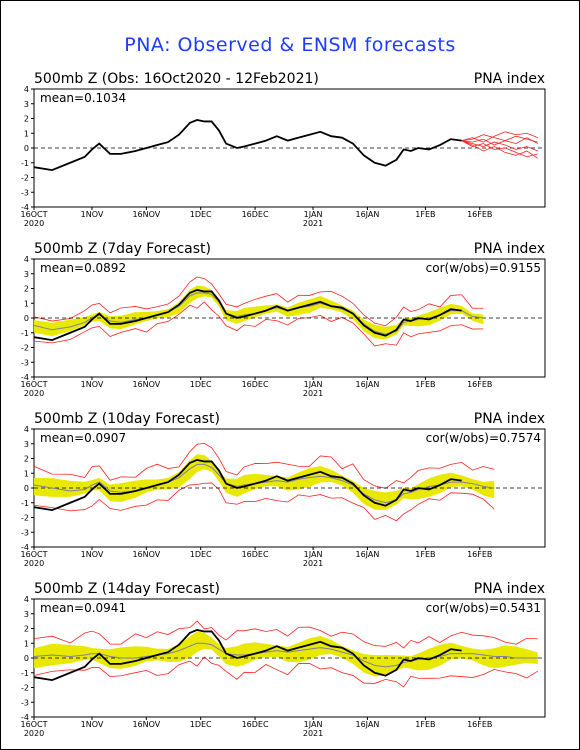 Image resolution: width=580 pixels, height=750 pixels. I want to click on panel-title: 500mb Z (7day Forecast), so click(122, 249).